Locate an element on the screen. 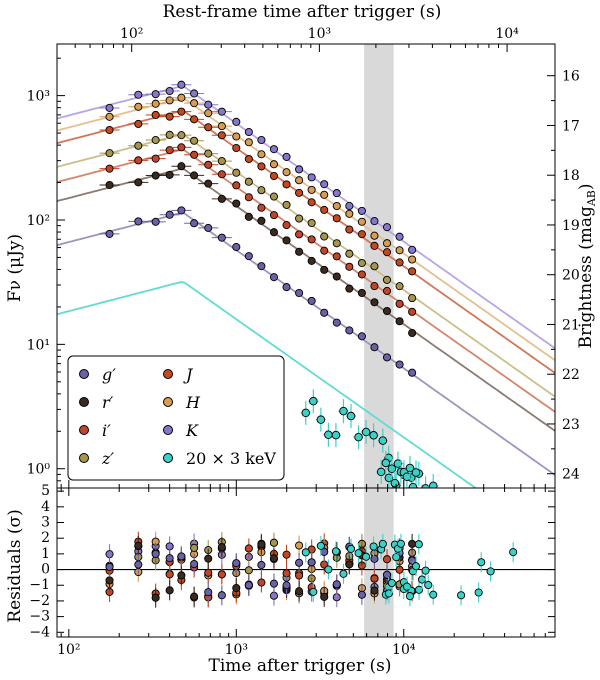 Image resolution: width=600 pixels, height=680 pixels. legend-label-6: K is located at coordinates (192, 430).